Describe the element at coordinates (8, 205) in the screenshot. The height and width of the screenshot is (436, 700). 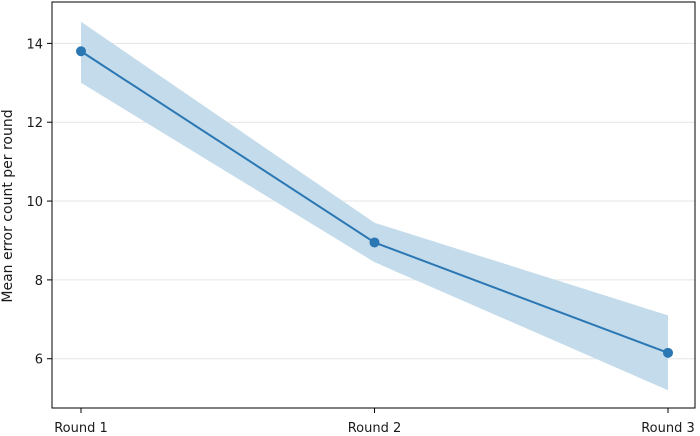
I see `y-axis-label: Mean error count per round` at that location.